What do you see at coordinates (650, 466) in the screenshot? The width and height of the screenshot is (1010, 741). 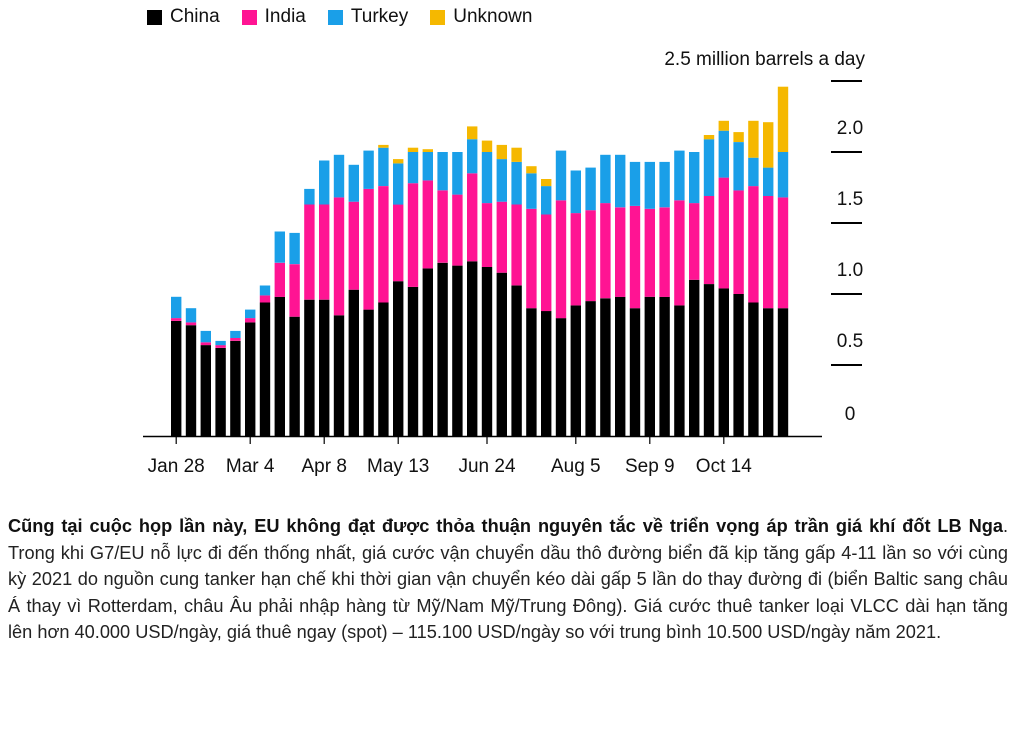 I see `x-tick-label-32: Sep 9` at bounding box center [650, 466].